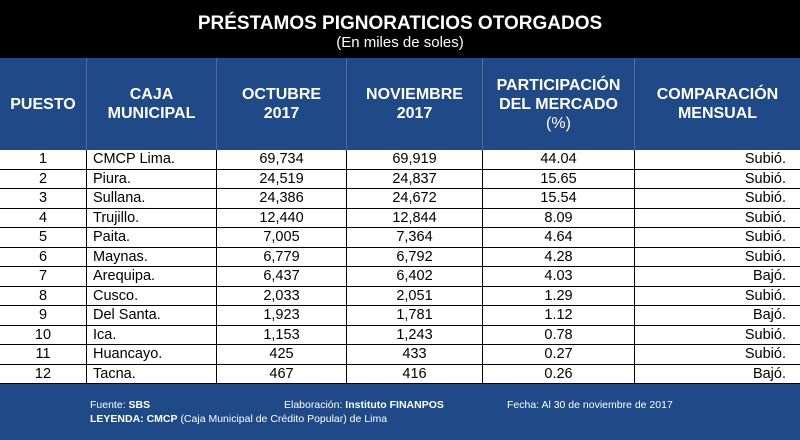 The height and width of the screenshot is (440, 800). I want to click on cell-caja: Maynas., so click(151, 257).